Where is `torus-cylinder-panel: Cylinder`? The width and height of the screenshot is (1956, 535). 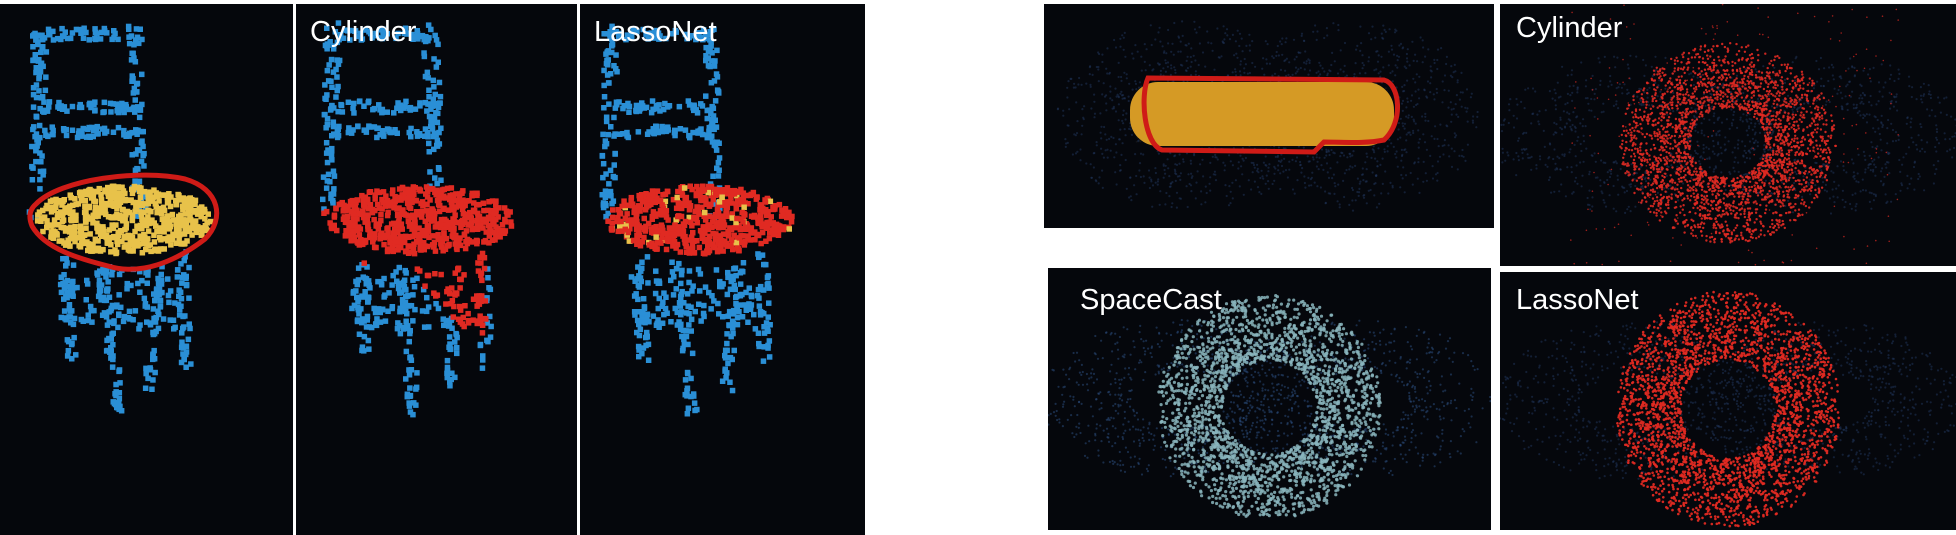 torus-cylinder-panel: Cylinder is located at coordinates (1728, 135).